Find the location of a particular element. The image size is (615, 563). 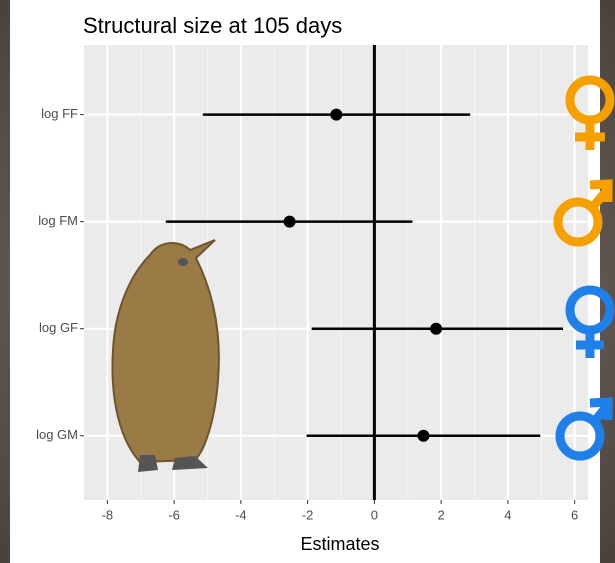

penguin-illustration is located at coordinates (165, 355).